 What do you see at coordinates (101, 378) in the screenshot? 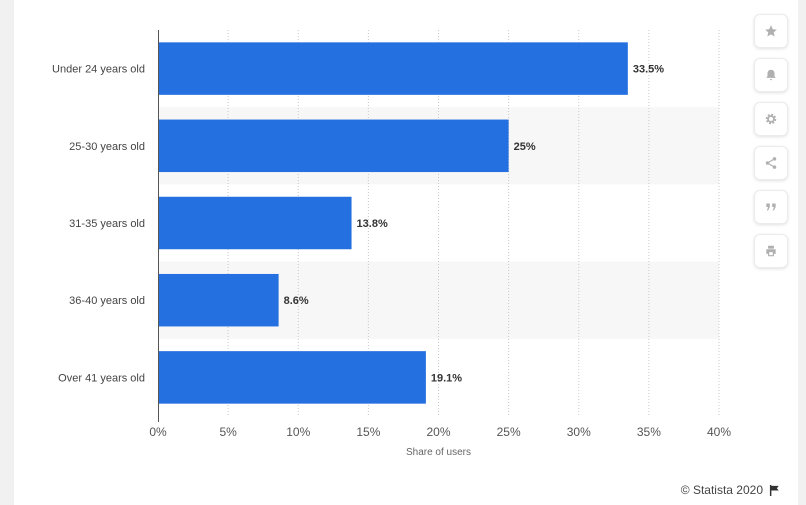
I see `category-label: Over 41 years old` at bounding box center [101, 378].